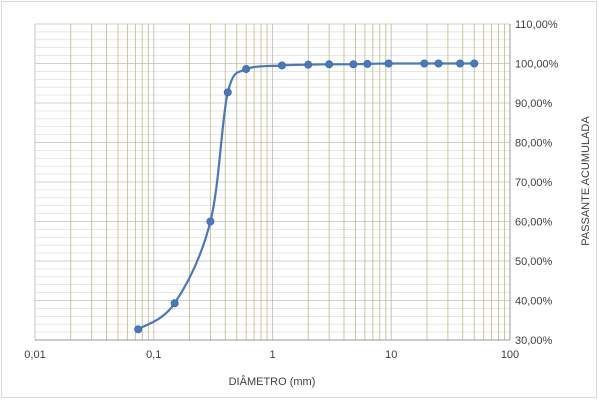 The width and height of the screenshot is (599, 400). Describe the element at coordinates (34, 355) in the screenshot. I see `x-tick-label: 0,01` at that location.